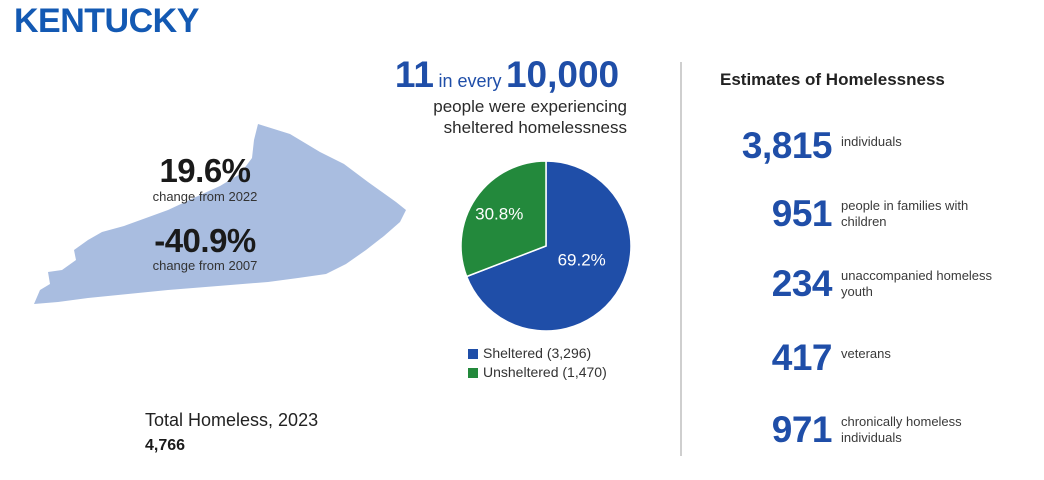 This screenshot has height=480, width=1044. What do you see at coordinates (205, 265) in the screenshot?
I see `change-2007-label: change from 2007` at bounding box center [205, 265].